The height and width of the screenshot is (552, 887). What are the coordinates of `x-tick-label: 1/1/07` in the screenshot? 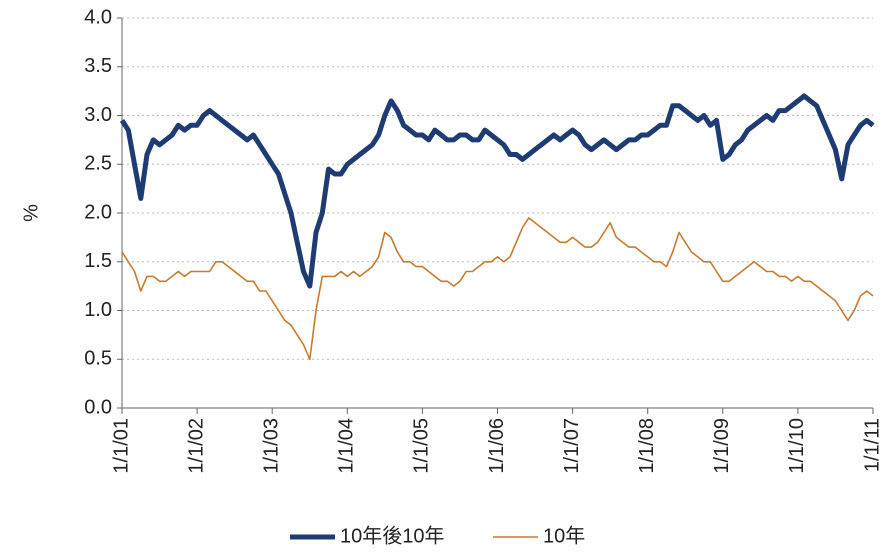 It's located at (572, 446).